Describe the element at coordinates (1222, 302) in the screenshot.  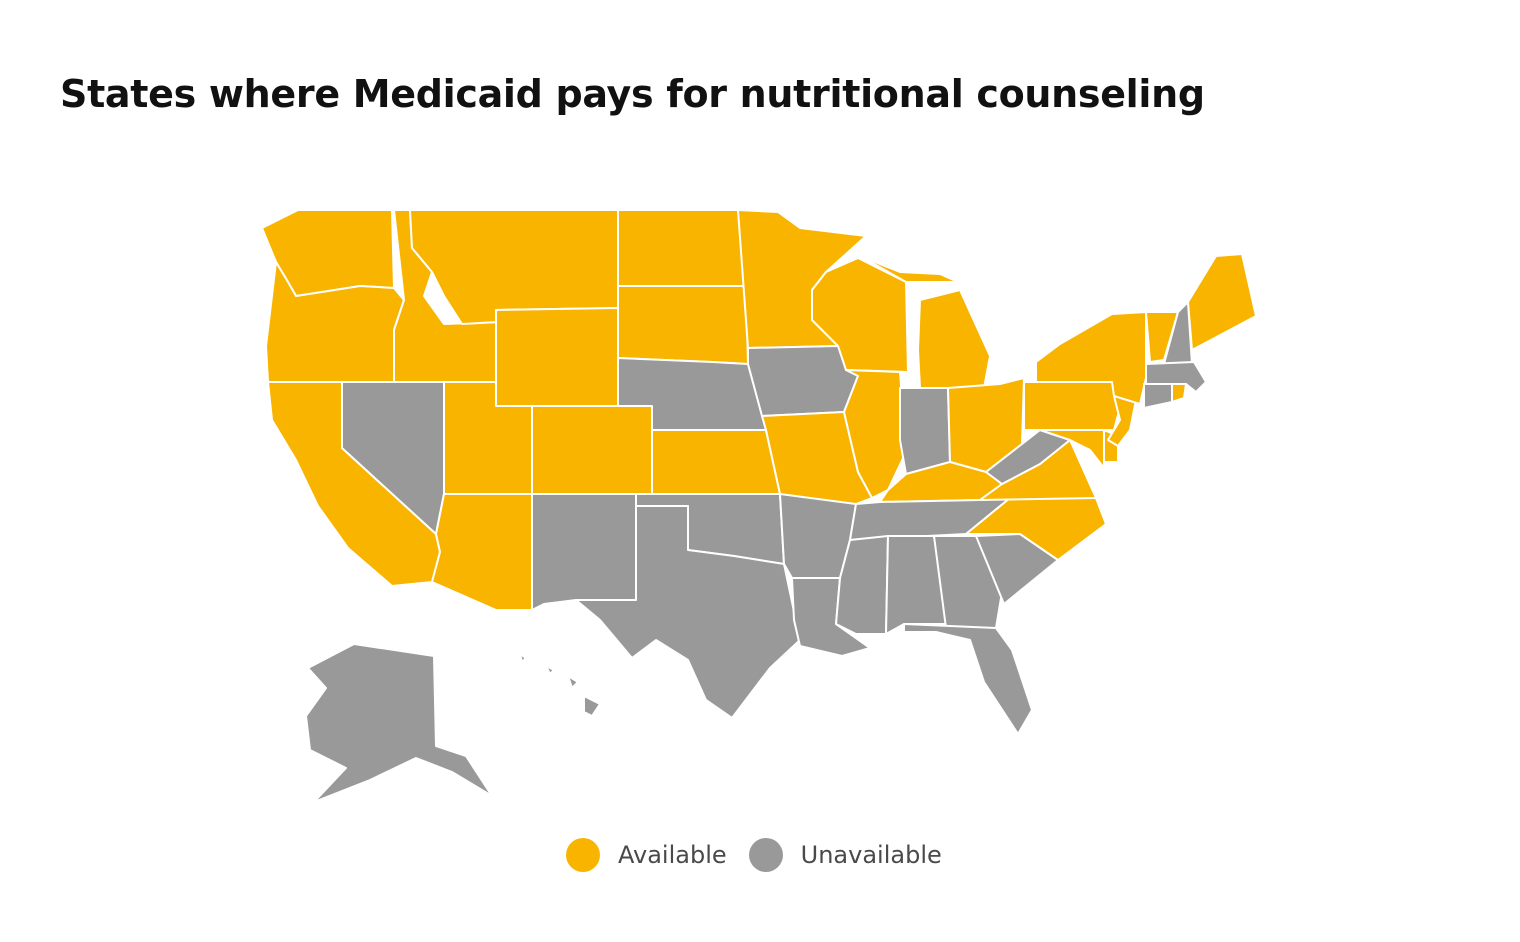
I see `state-me` at that location.